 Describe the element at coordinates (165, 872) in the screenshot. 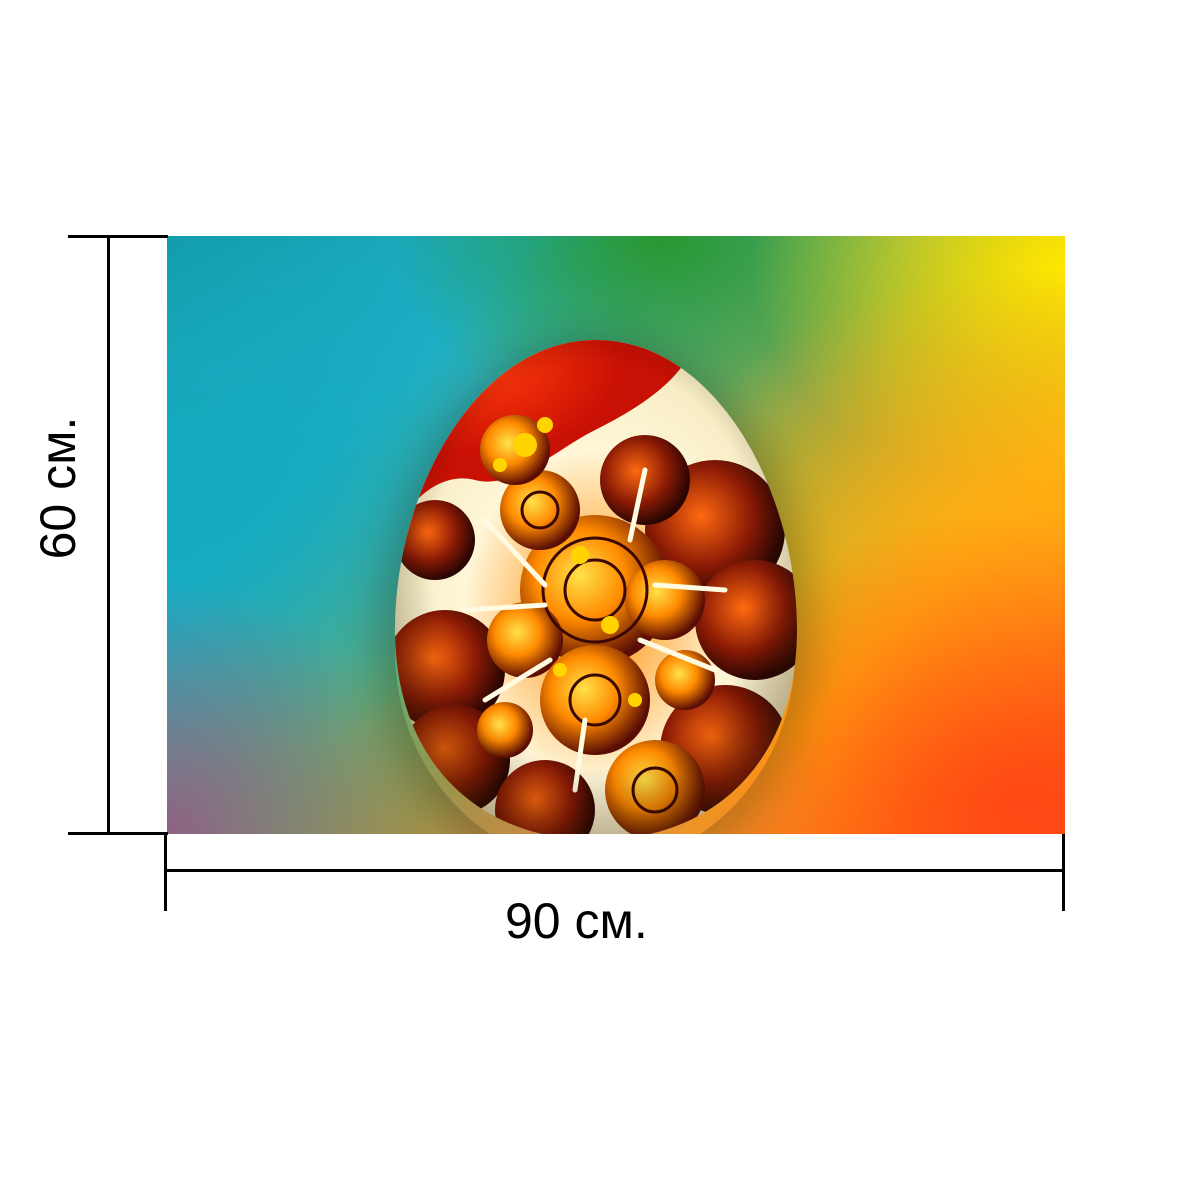

I see `width-tick-left` at that location.